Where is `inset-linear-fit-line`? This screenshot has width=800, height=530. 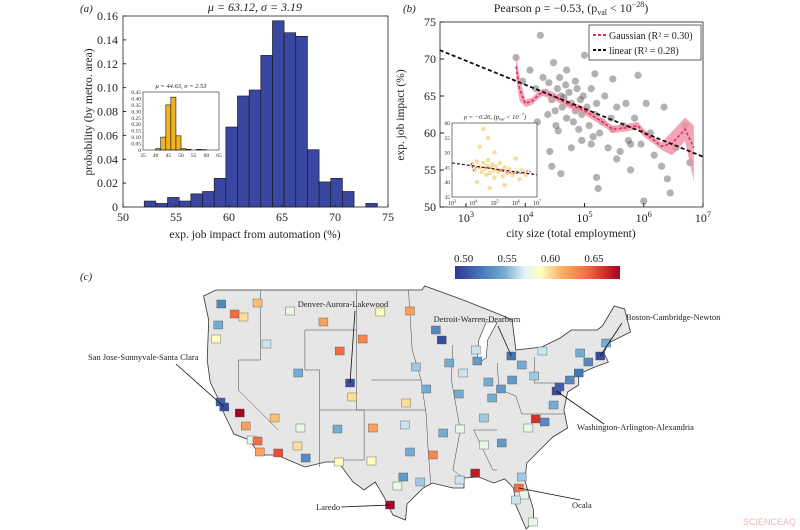
inset-linear-fit-line is located at coordinates (494, 169).